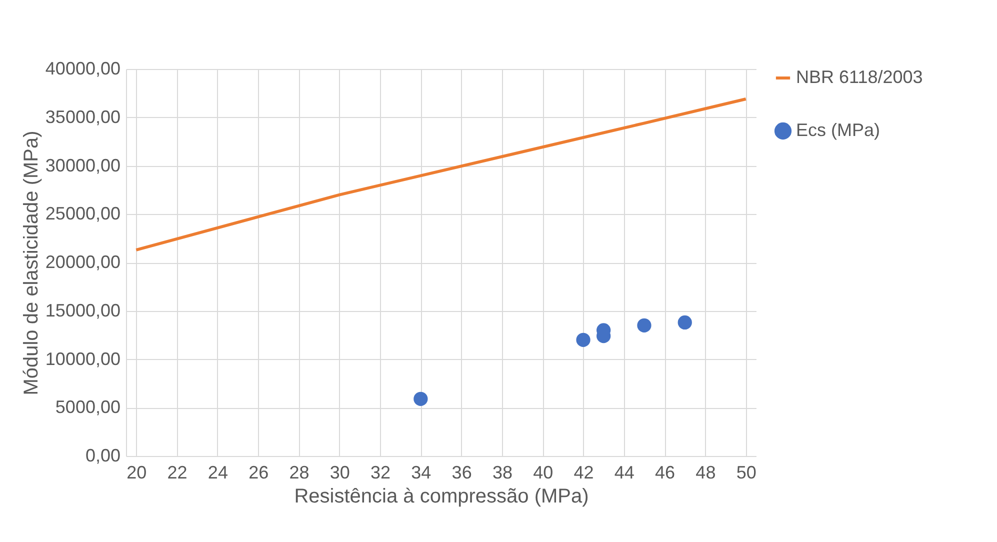 This screenshot has width=997, height=542. I want to click on x-tick-label: 28, so click(299, 472).